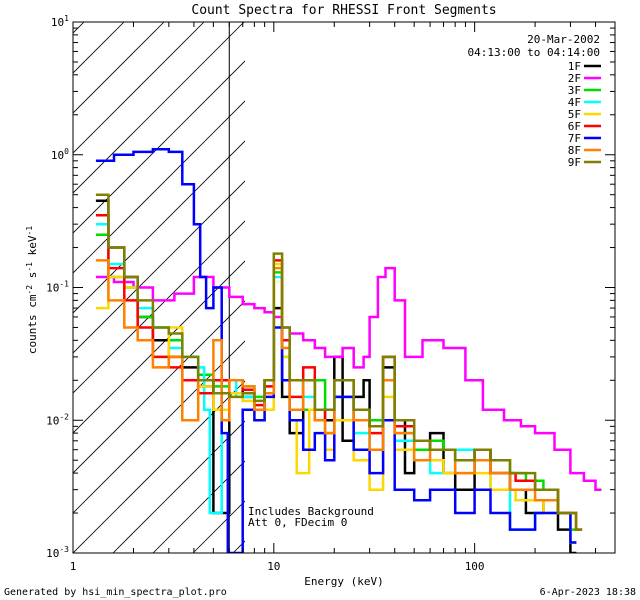  I want to click on legend-label: 9F, so click(574, 162).